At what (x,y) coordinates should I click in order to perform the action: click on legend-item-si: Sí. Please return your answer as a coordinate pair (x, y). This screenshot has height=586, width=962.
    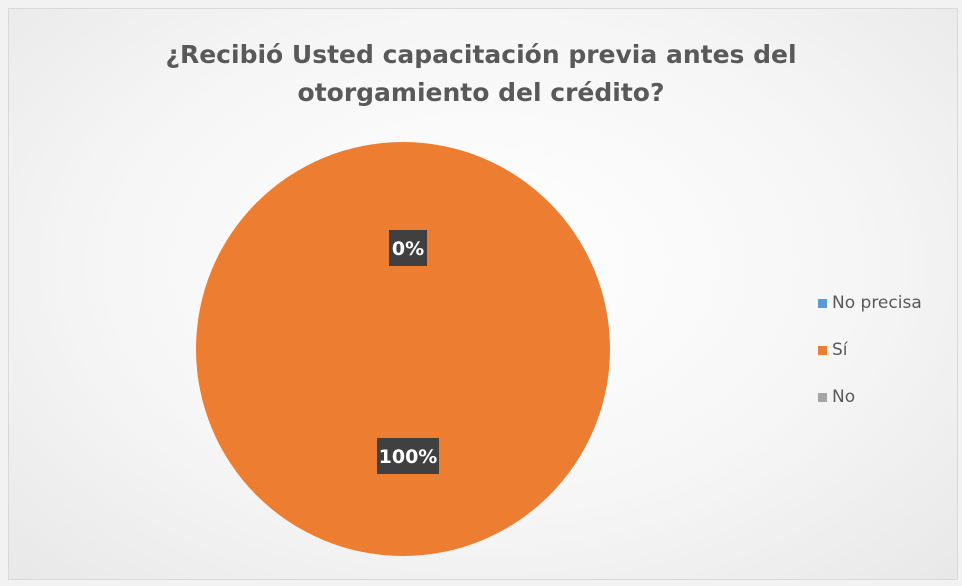
    Looking at the image, I should click on (870, 350).